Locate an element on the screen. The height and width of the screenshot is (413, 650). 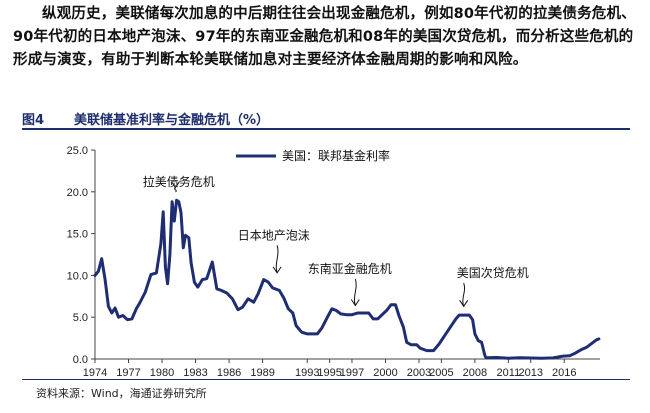
figure-bottom-rule is located at coordinates (326, 379).